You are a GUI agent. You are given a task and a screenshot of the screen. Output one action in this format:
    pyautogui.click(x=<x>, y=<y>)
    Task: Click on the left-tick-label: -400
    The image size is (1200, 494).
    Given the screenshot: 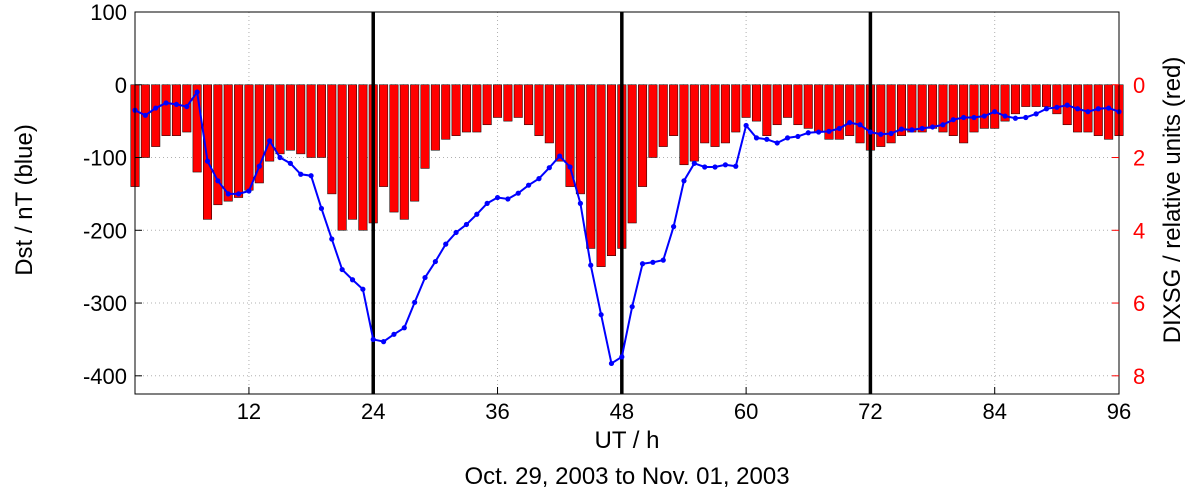 What is the action you would take?
    pyautogui.click(x=105, y=376)
    